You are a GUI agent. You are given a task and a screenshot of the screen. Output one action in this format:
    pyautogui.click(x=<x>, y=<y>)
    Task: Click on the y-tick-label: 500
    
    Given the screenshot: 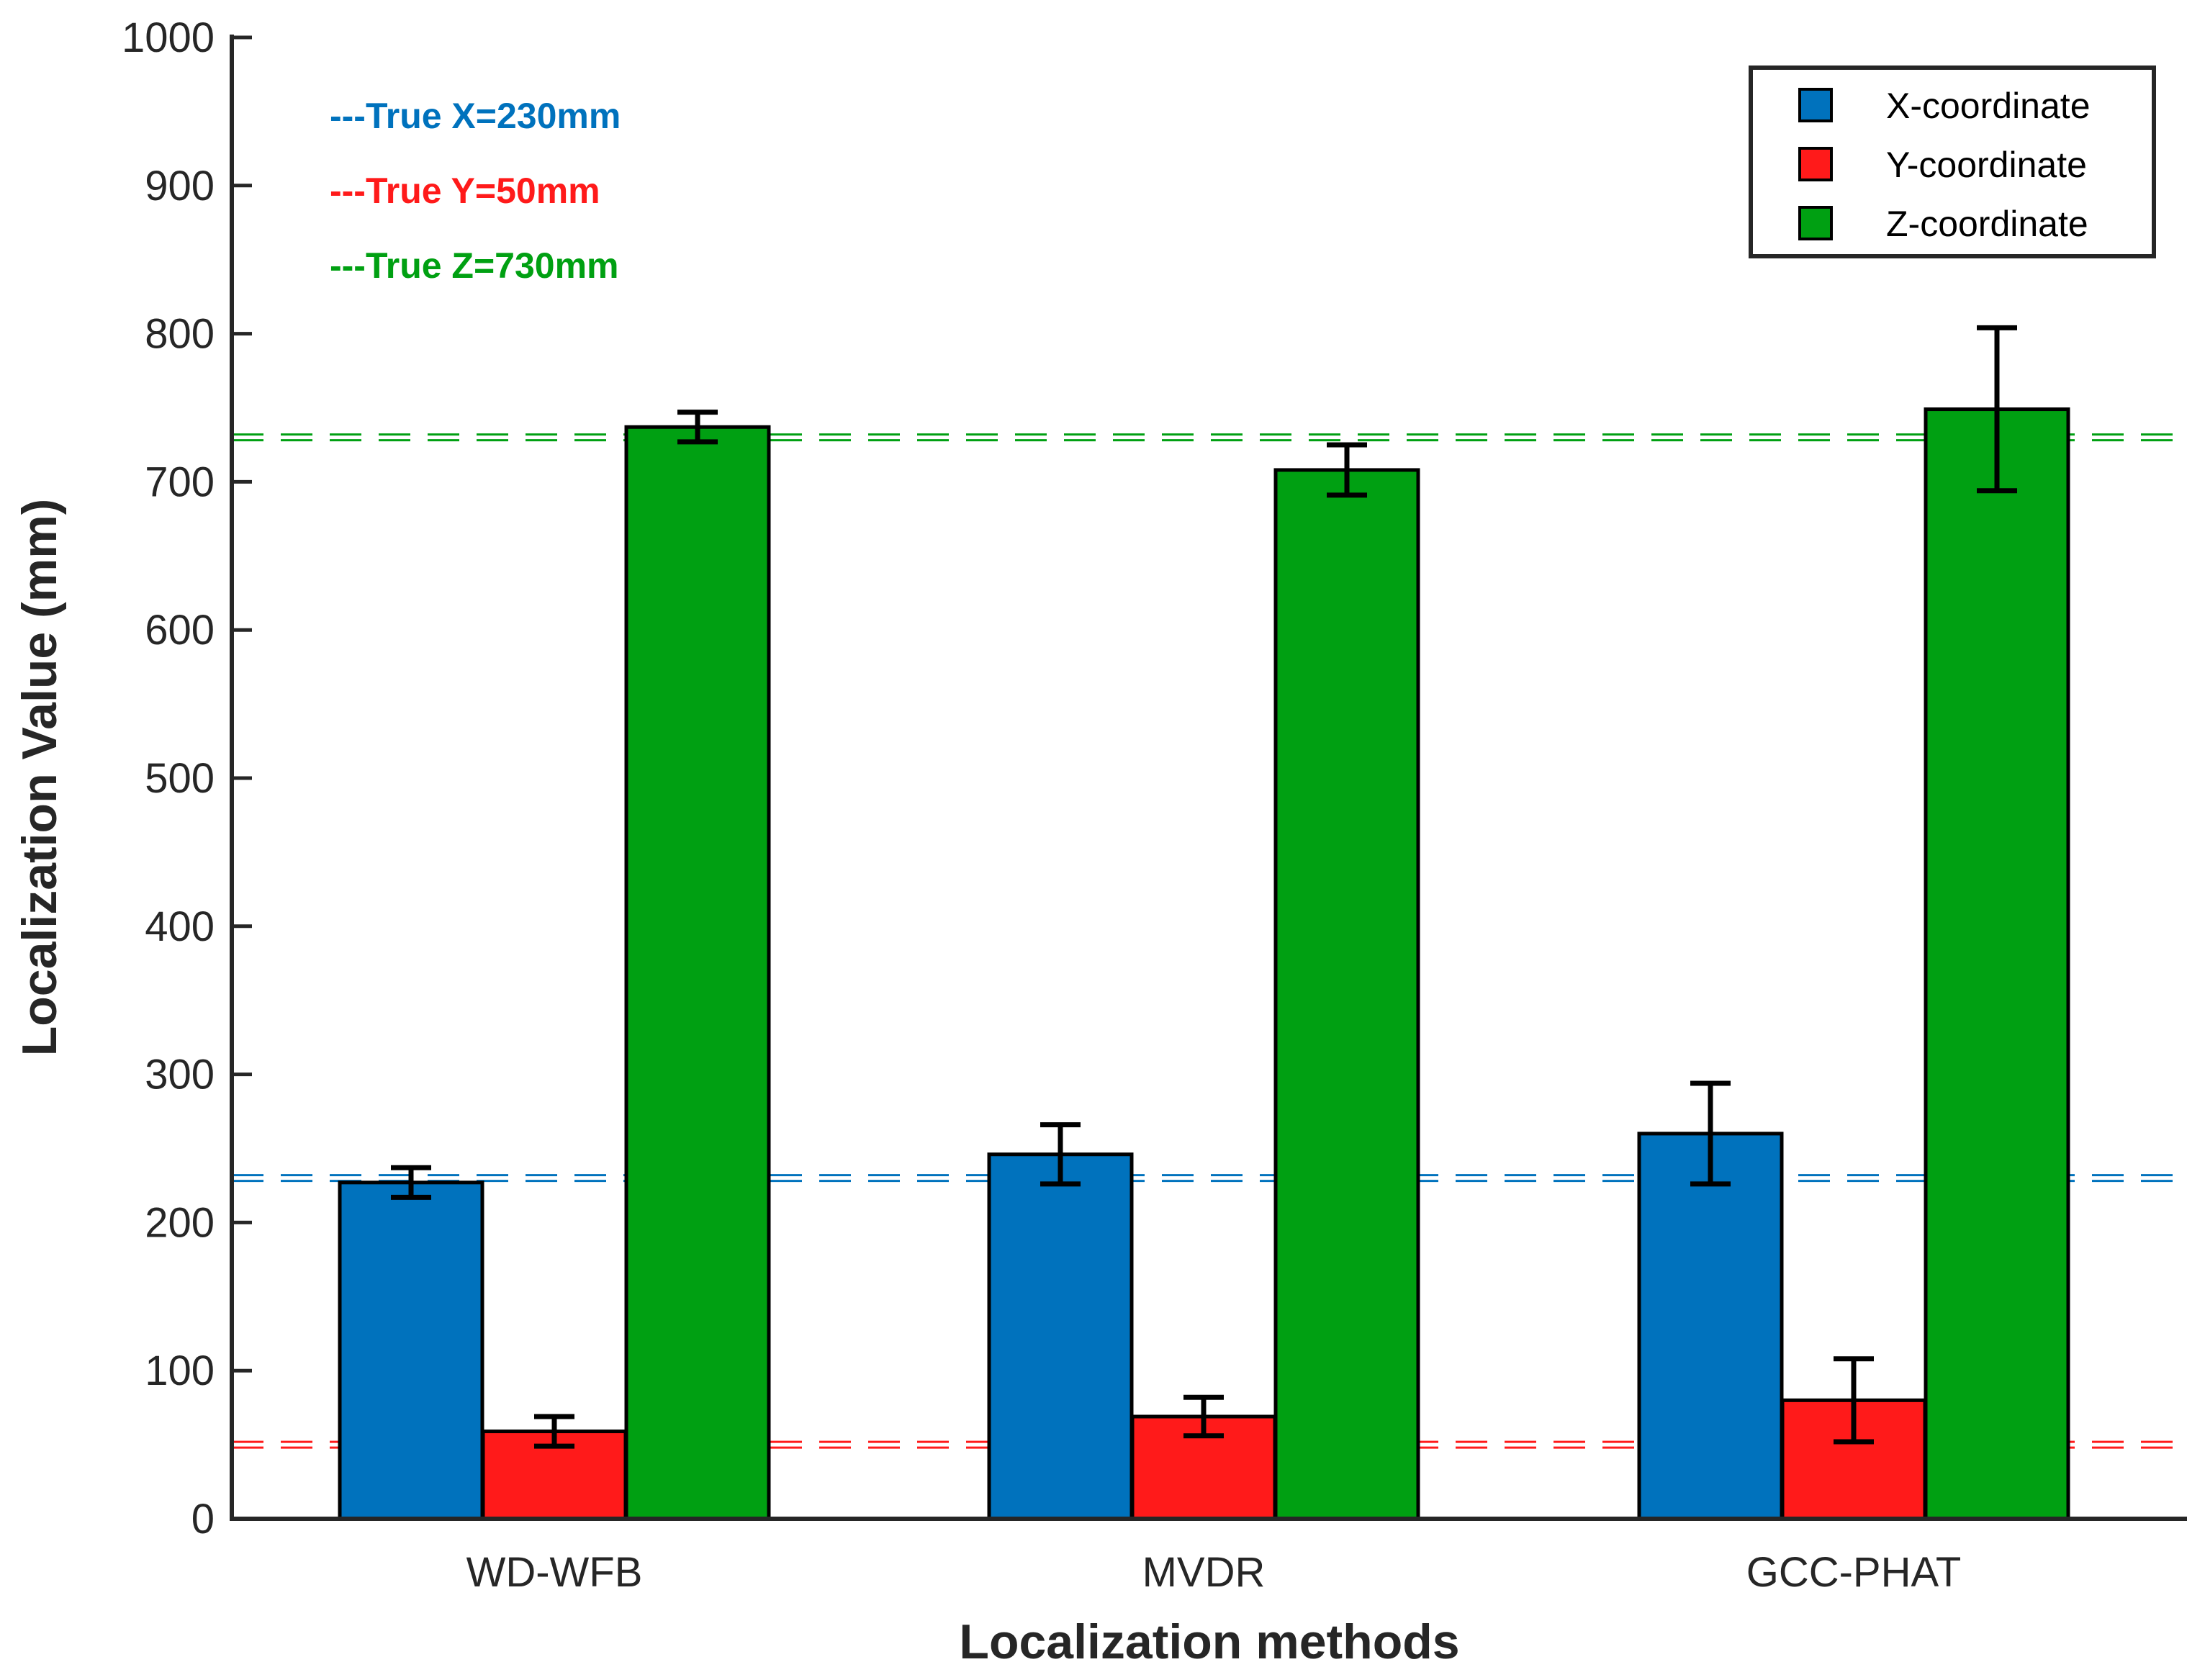 What is the action you would take?
    pyautogui.click(x=180, y=778)
    